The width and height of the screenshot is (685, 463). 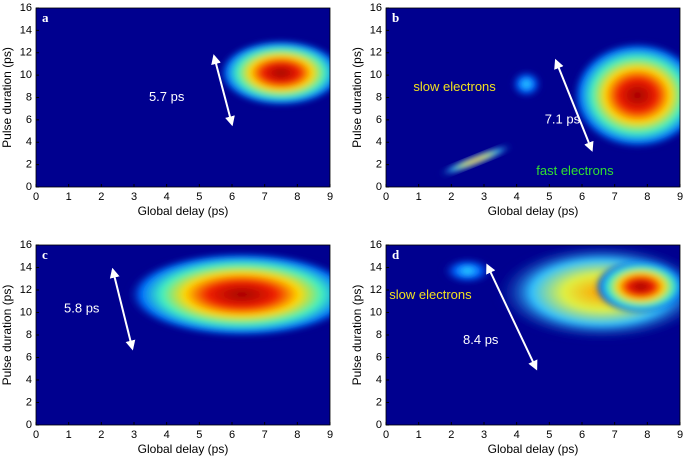 I want to click on panel-label: a, so click(x=45, y=17).